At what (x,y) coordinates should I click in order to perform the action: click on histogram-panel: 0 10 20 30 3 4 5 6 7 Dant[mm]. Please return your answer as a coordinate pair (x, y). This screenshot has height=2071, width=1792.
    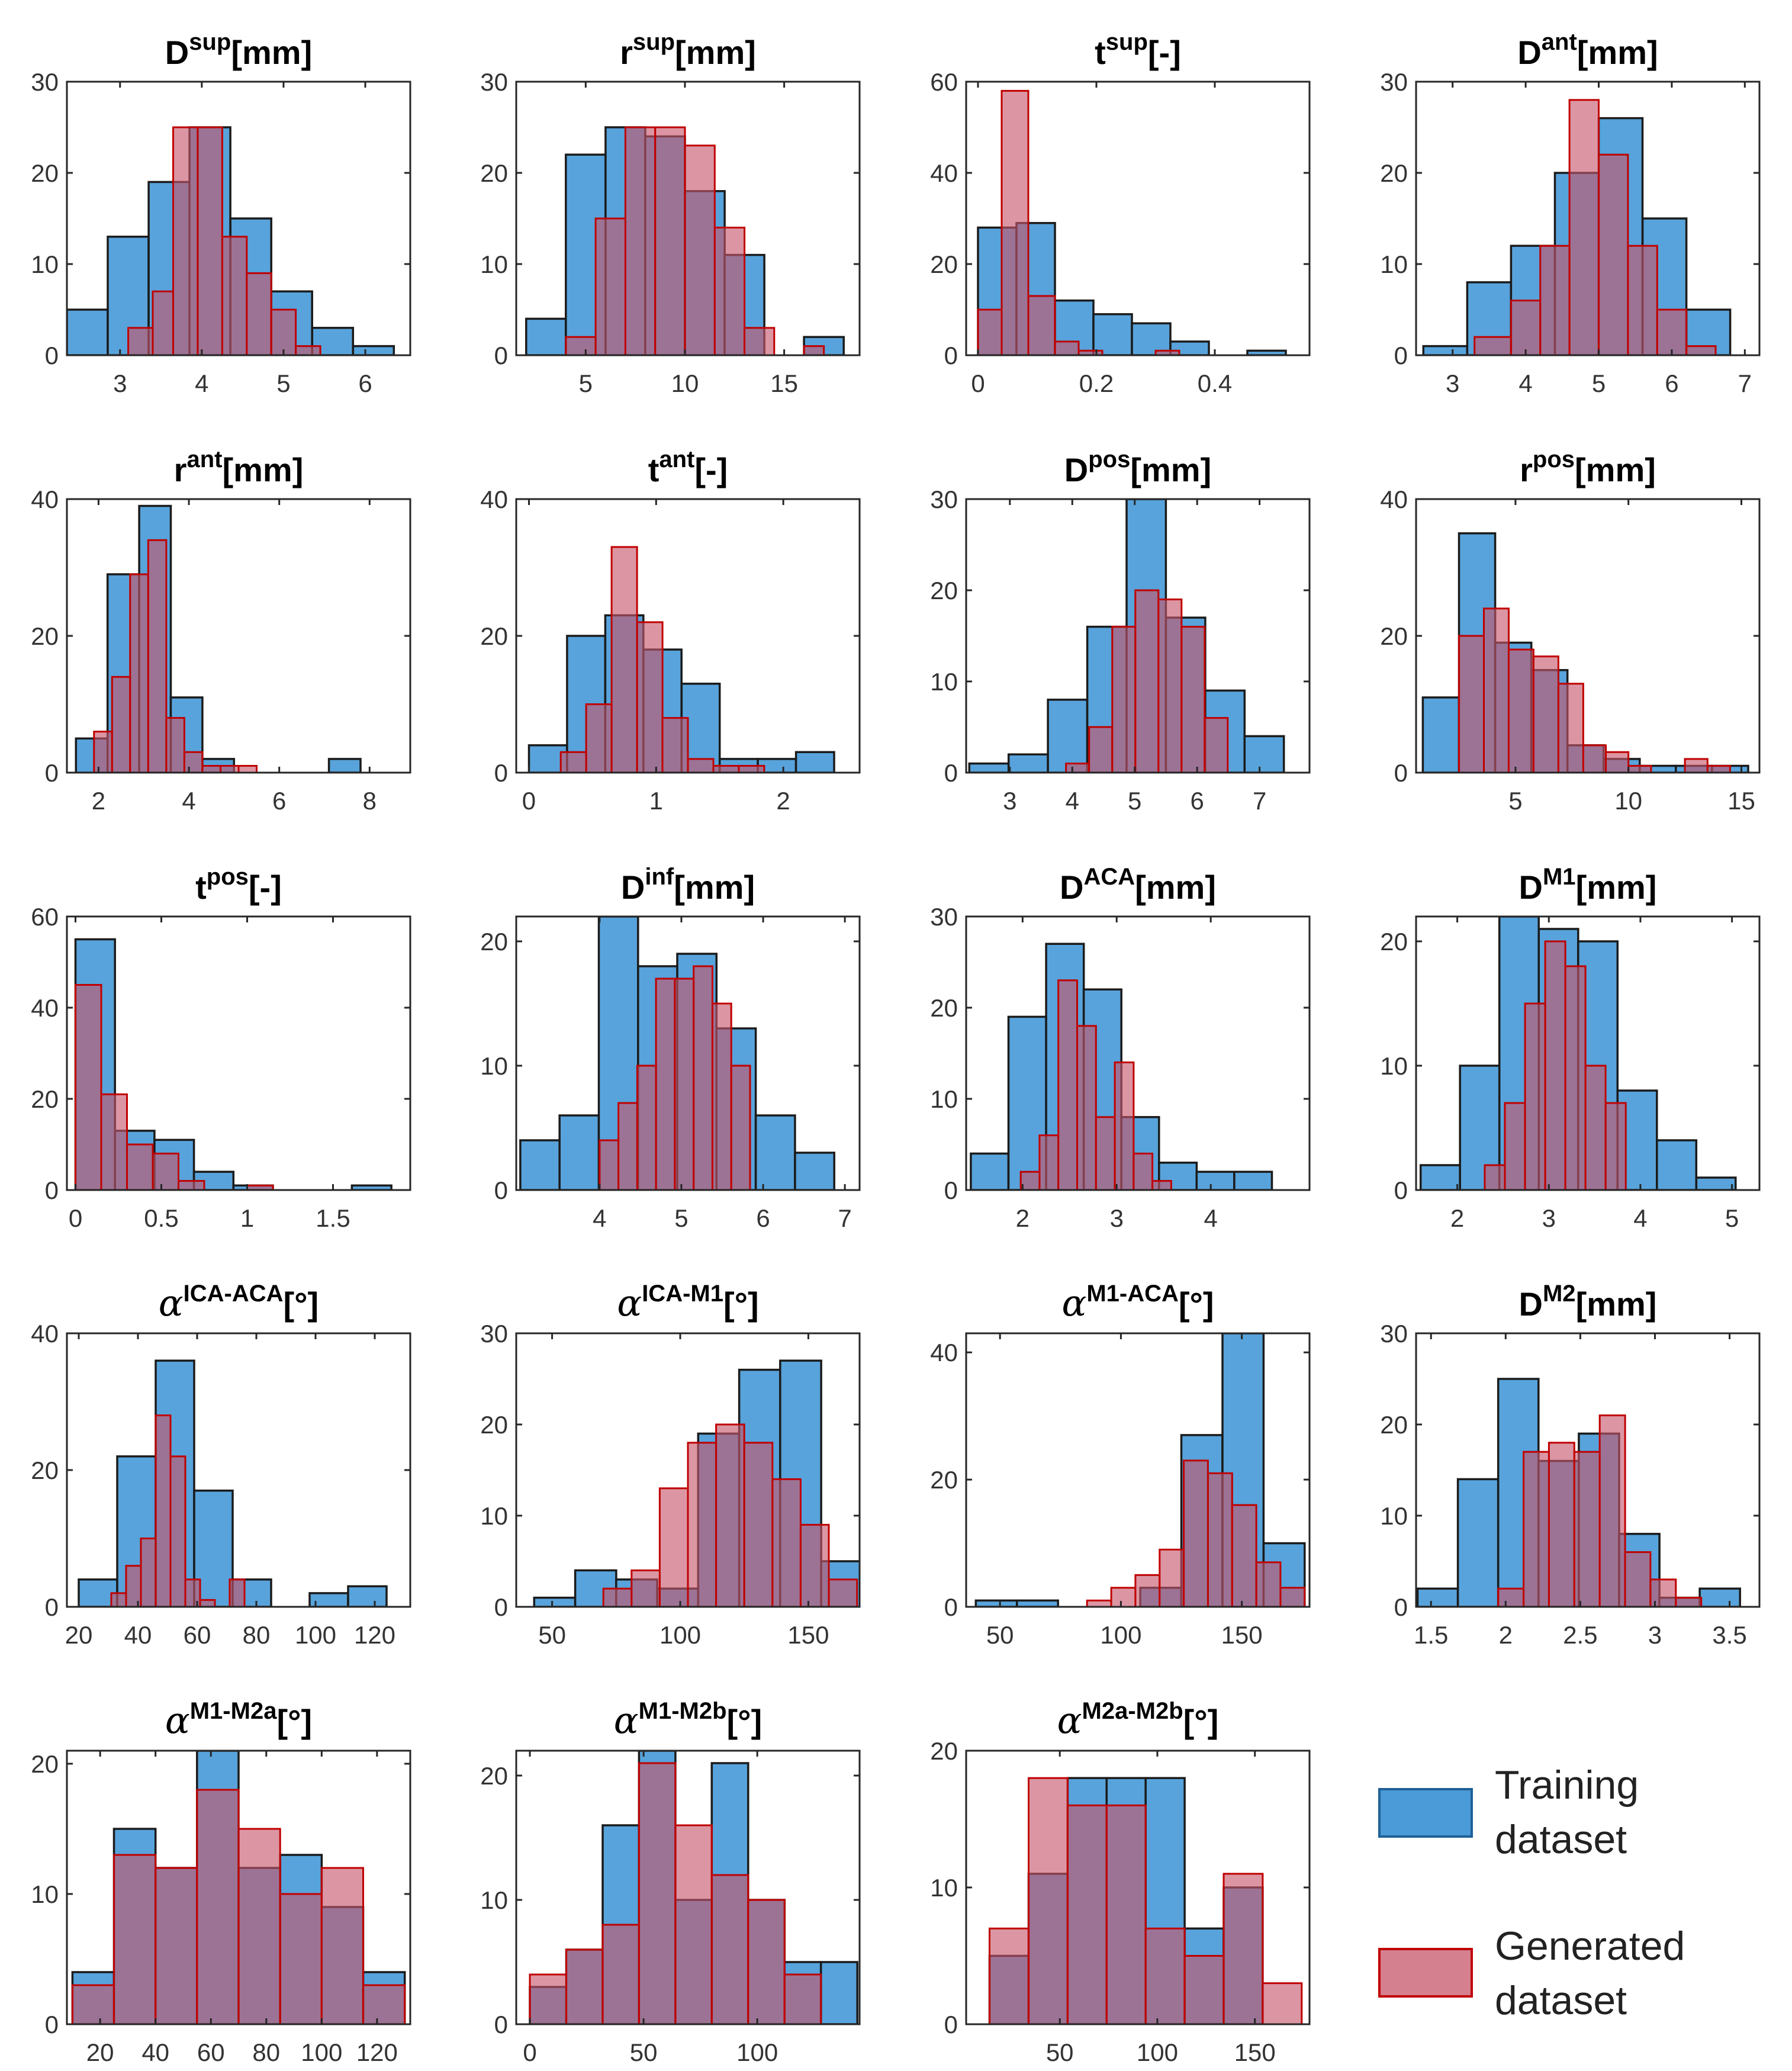
    Looking at the image, I should click on (1571, 213).